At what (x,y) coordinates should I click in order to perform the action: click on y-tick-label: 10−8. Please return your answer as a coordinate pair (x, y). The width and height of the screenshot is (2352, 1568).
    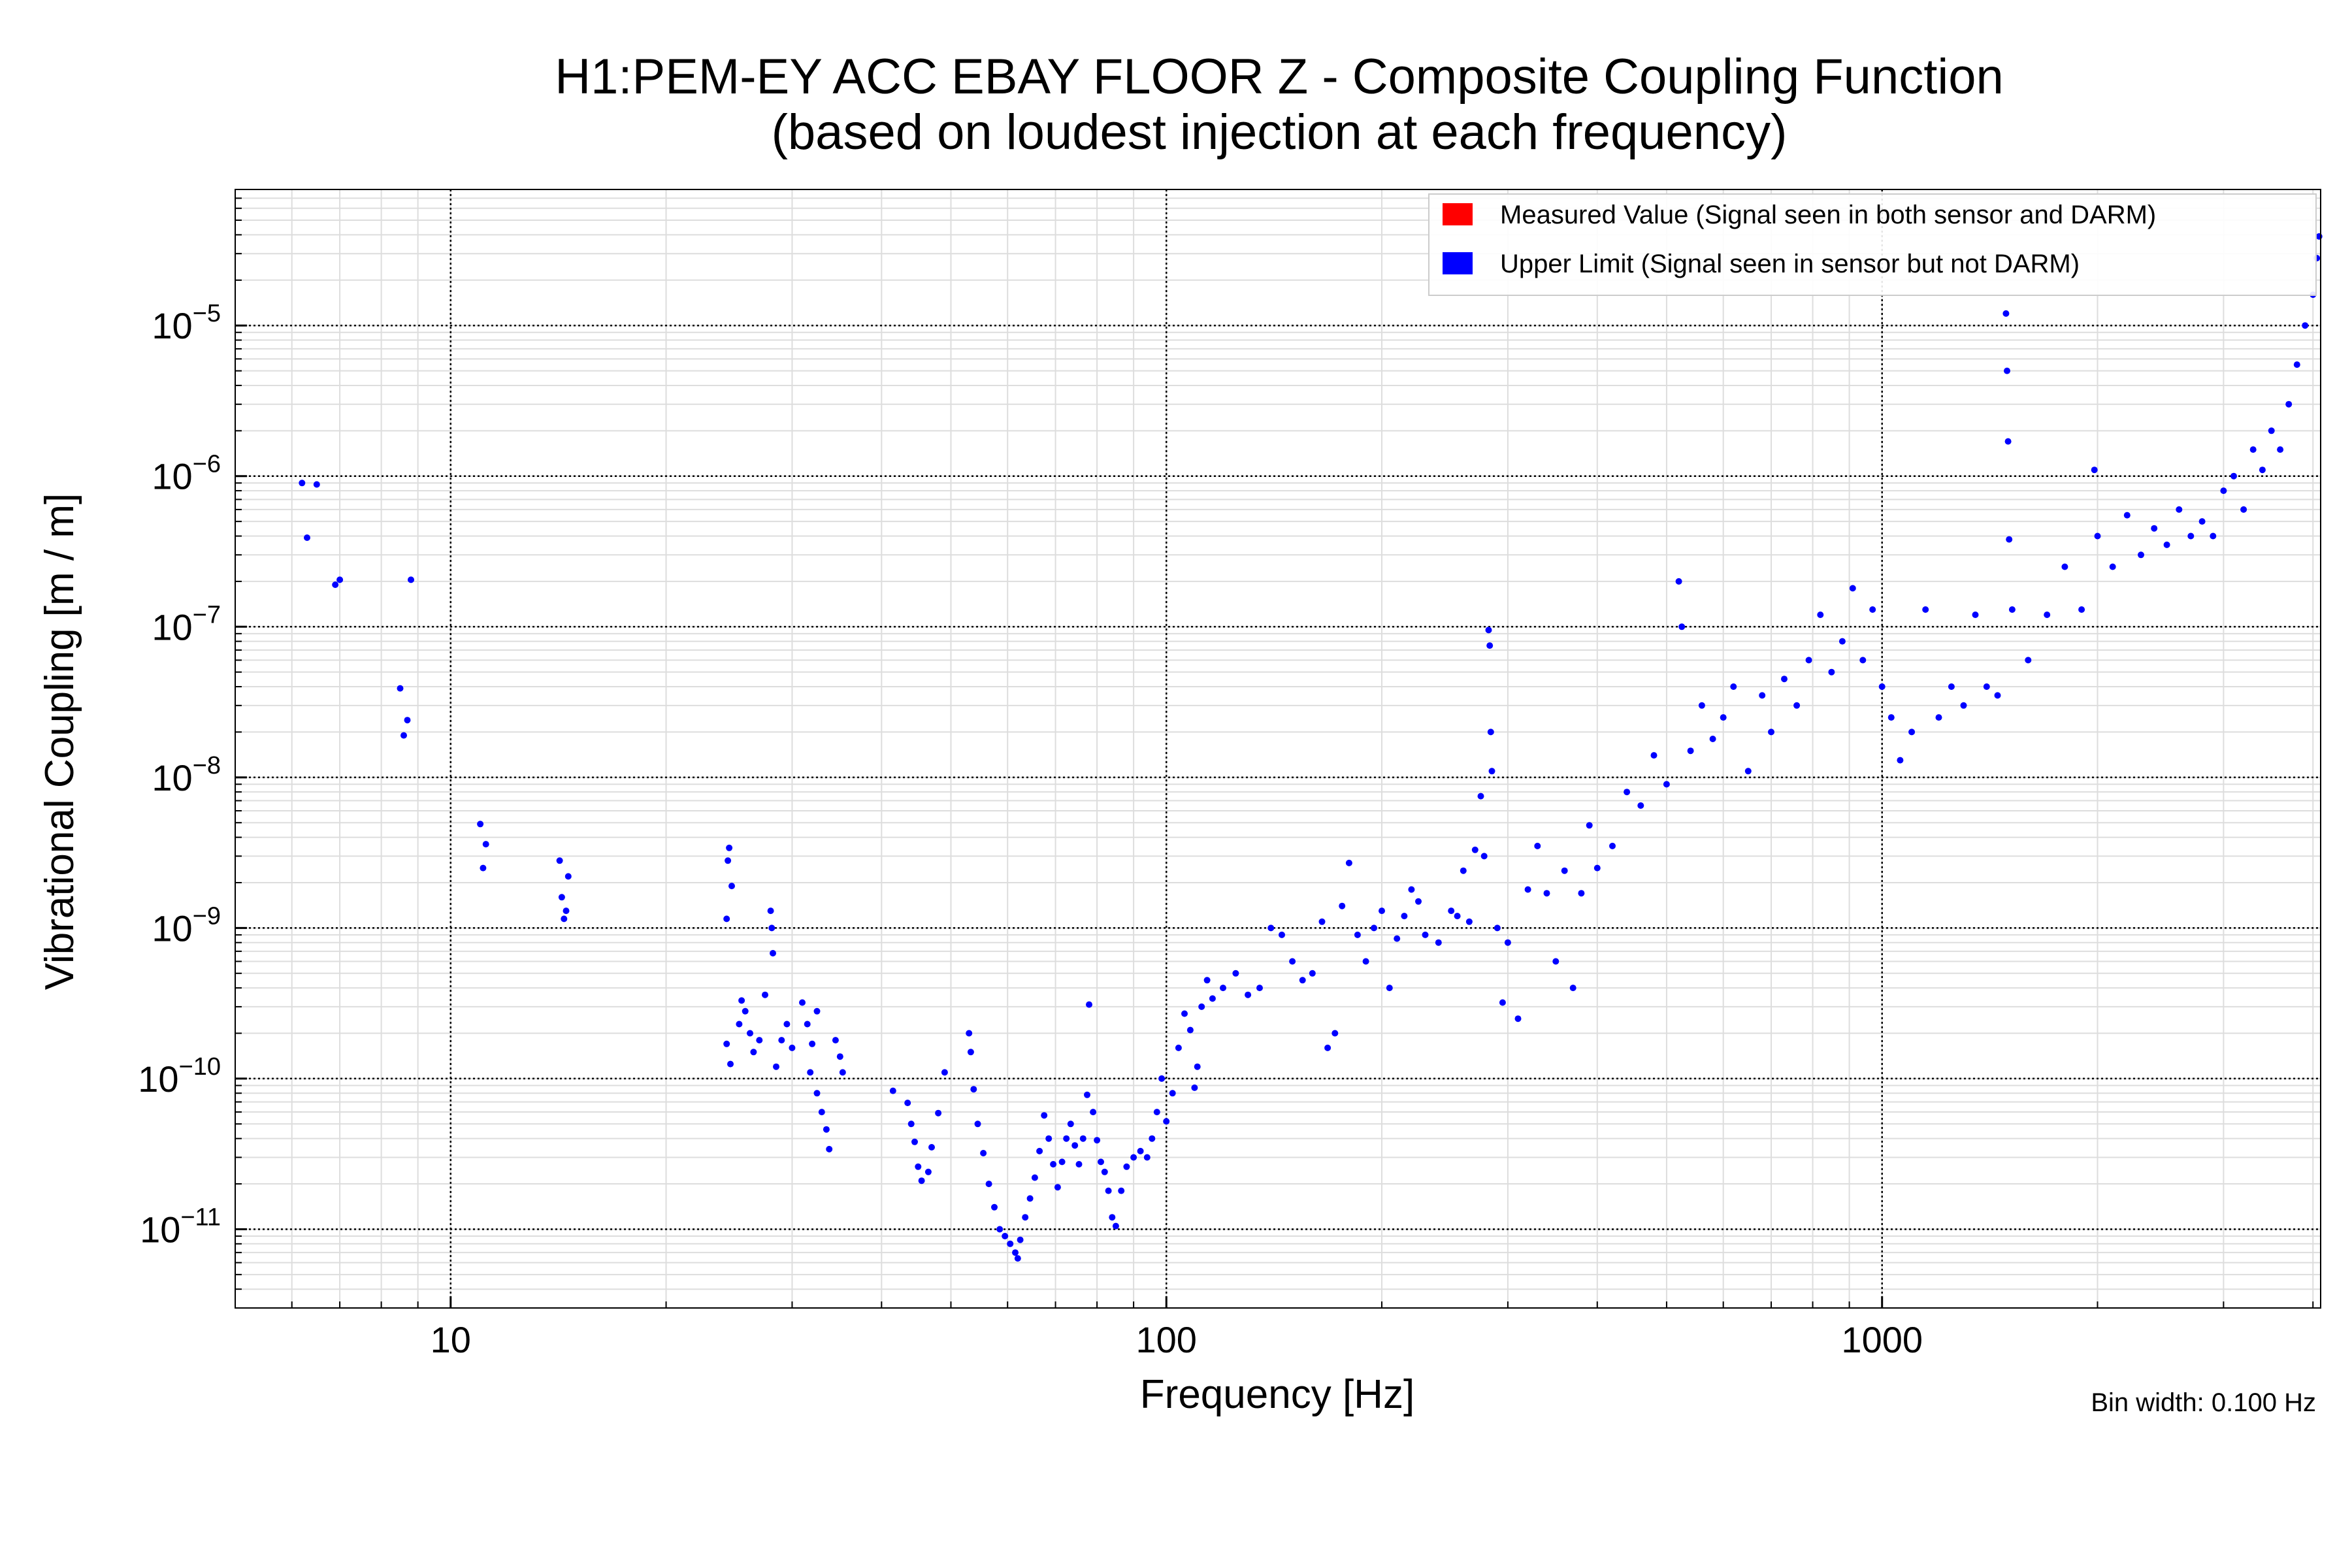
    Looking at the image, I should click on (186, 775).